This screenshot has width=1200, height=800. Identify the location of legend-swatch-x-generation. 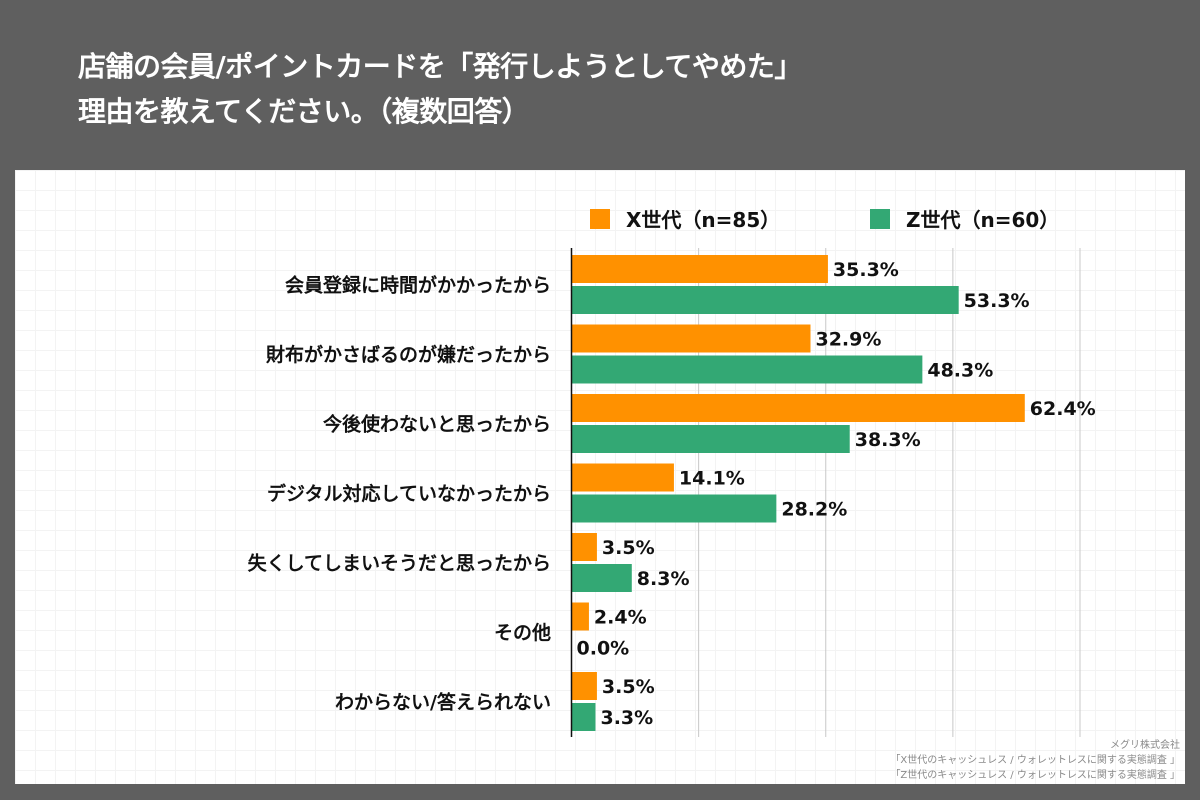
(600, 219).